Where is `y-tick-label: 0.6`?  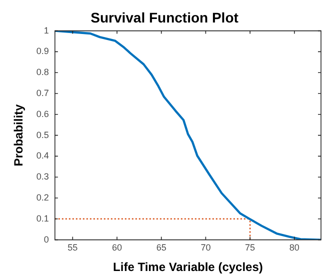
y-tick-label: 0.6 is located at coordinates (42, 113).